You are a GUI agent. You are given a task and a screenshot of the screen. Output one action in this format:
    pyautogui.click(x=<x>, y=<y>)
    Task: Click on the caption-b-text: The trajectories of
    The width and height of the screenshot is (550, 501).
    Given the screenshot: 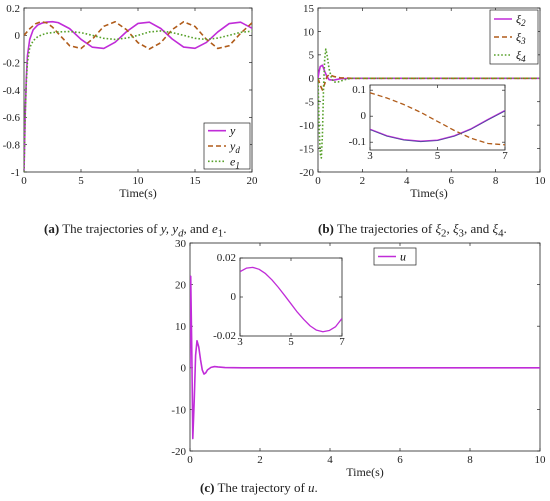 What is the action you would take?
    pyautogui.click(x=384, y=228)
    